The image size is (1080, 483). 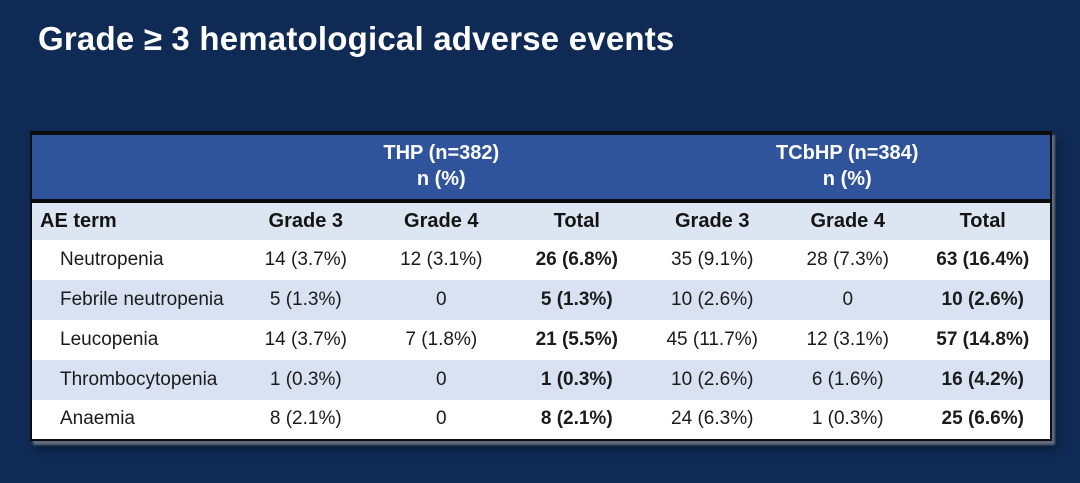 I want to click on ae-term-cell: Thrombocytopenia, so click(x=135, y=379).